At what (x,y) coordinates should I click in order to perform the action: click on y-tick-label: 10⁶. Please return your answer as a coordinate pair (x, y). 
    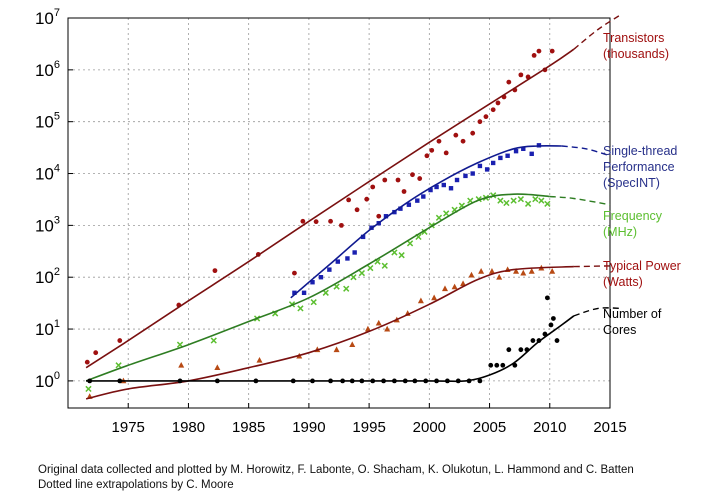
    Looking at the image, I should click on (47, 69).